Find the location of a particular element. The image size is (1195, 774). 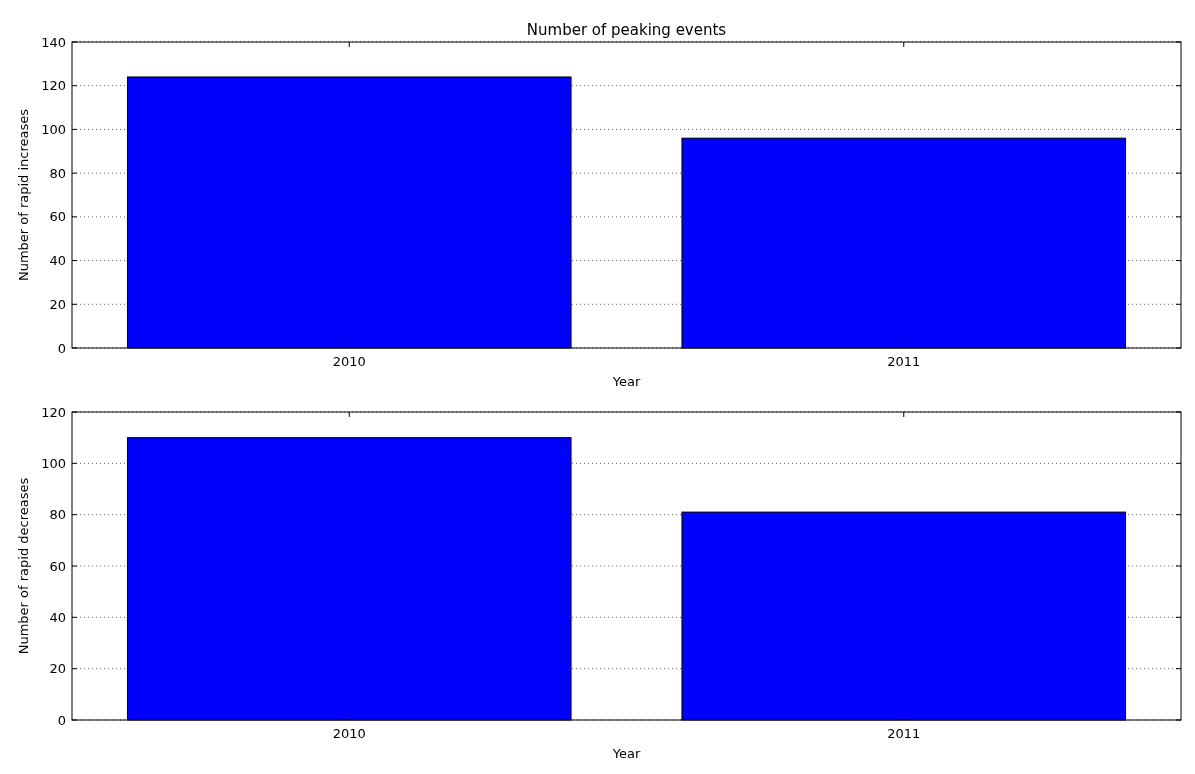

chart-title: Number of peaking events is located at coordinates (626, 30).